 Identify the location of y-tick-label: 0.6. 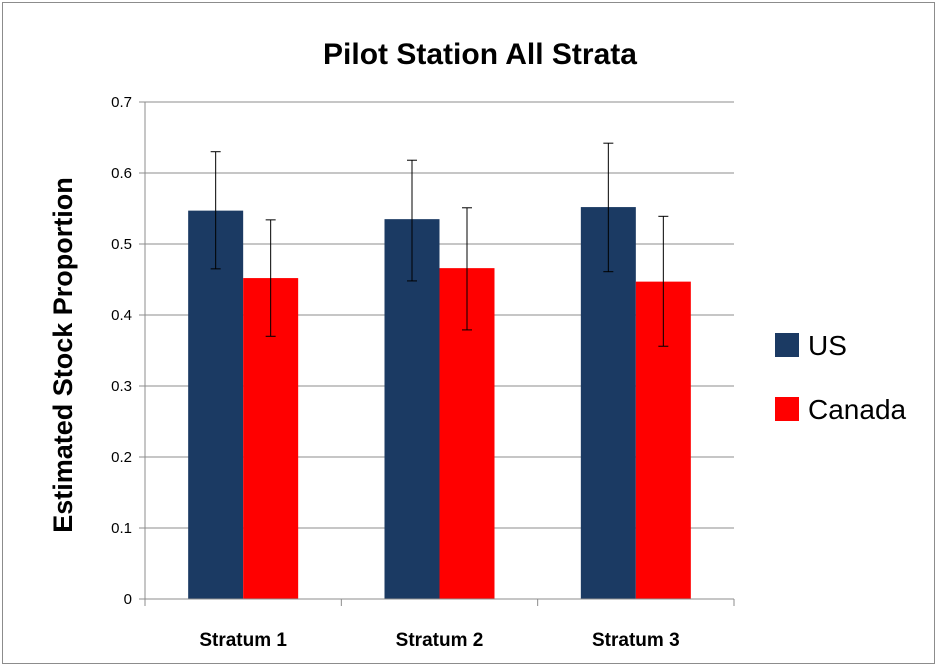
(121, 173).